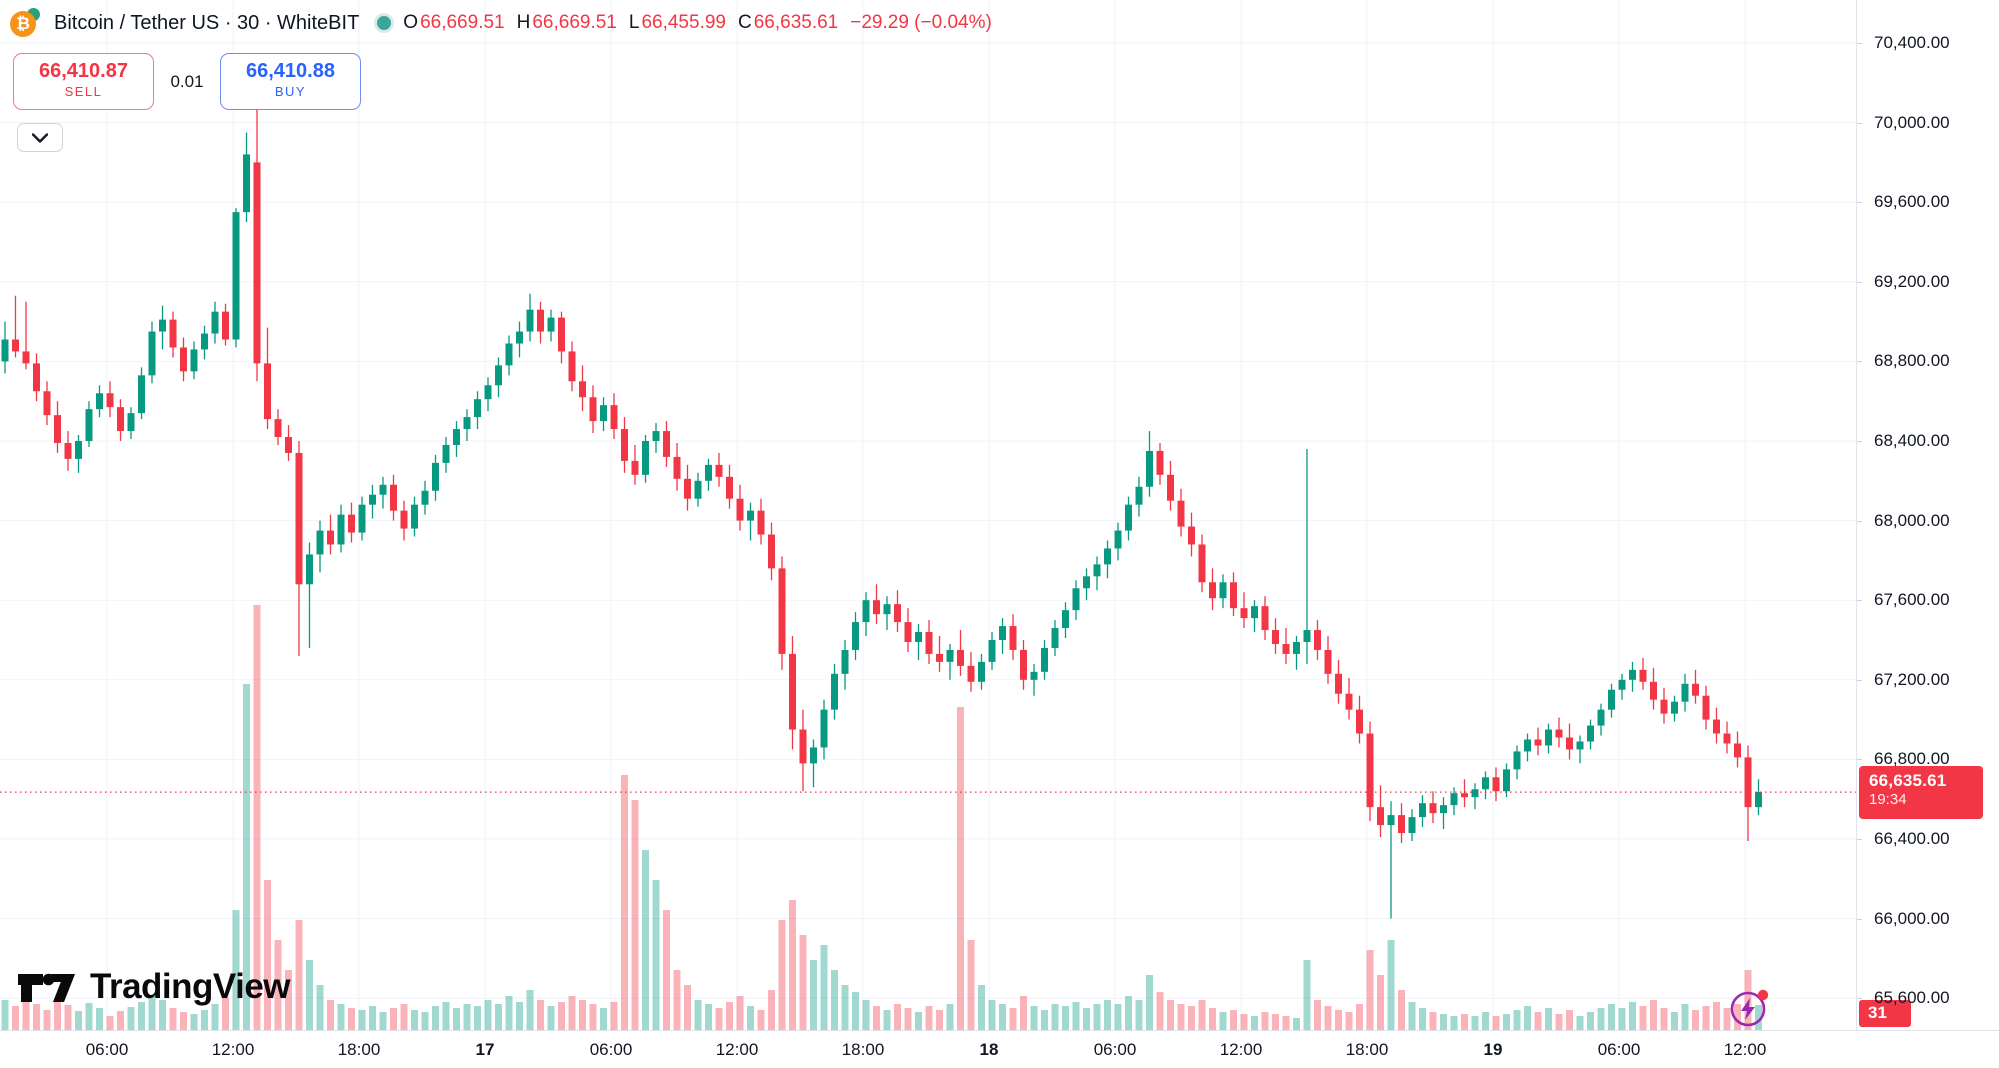  I want to click on market-status-dot, so click(384, 23).